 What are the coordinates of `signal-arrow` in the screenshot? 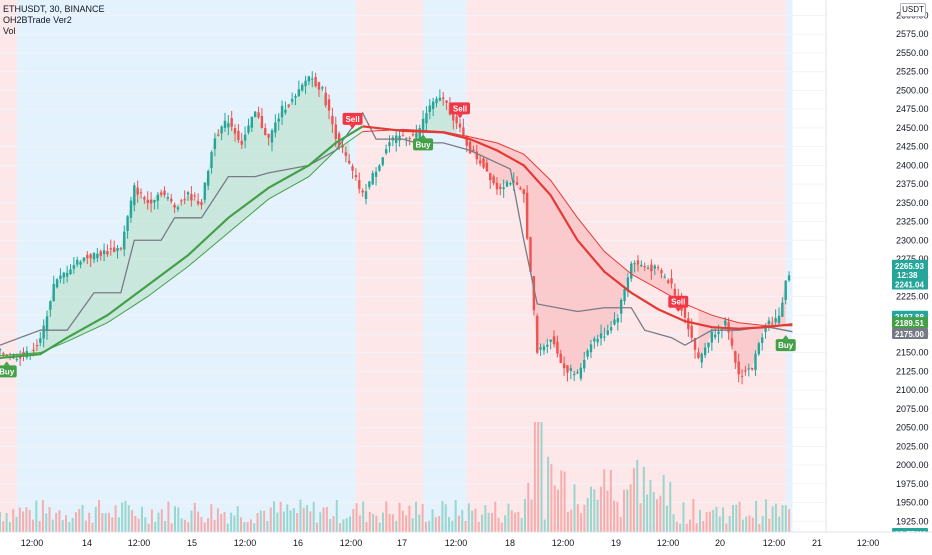 It's located at (678, 309).